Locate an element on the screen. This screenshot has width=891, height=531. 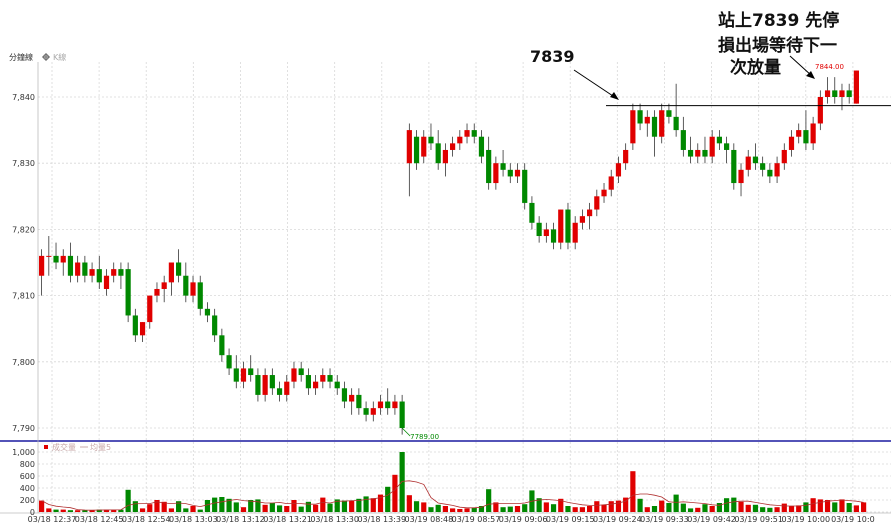
note-text-line: 站上7839 先停 is located at coordinates (778, 20).